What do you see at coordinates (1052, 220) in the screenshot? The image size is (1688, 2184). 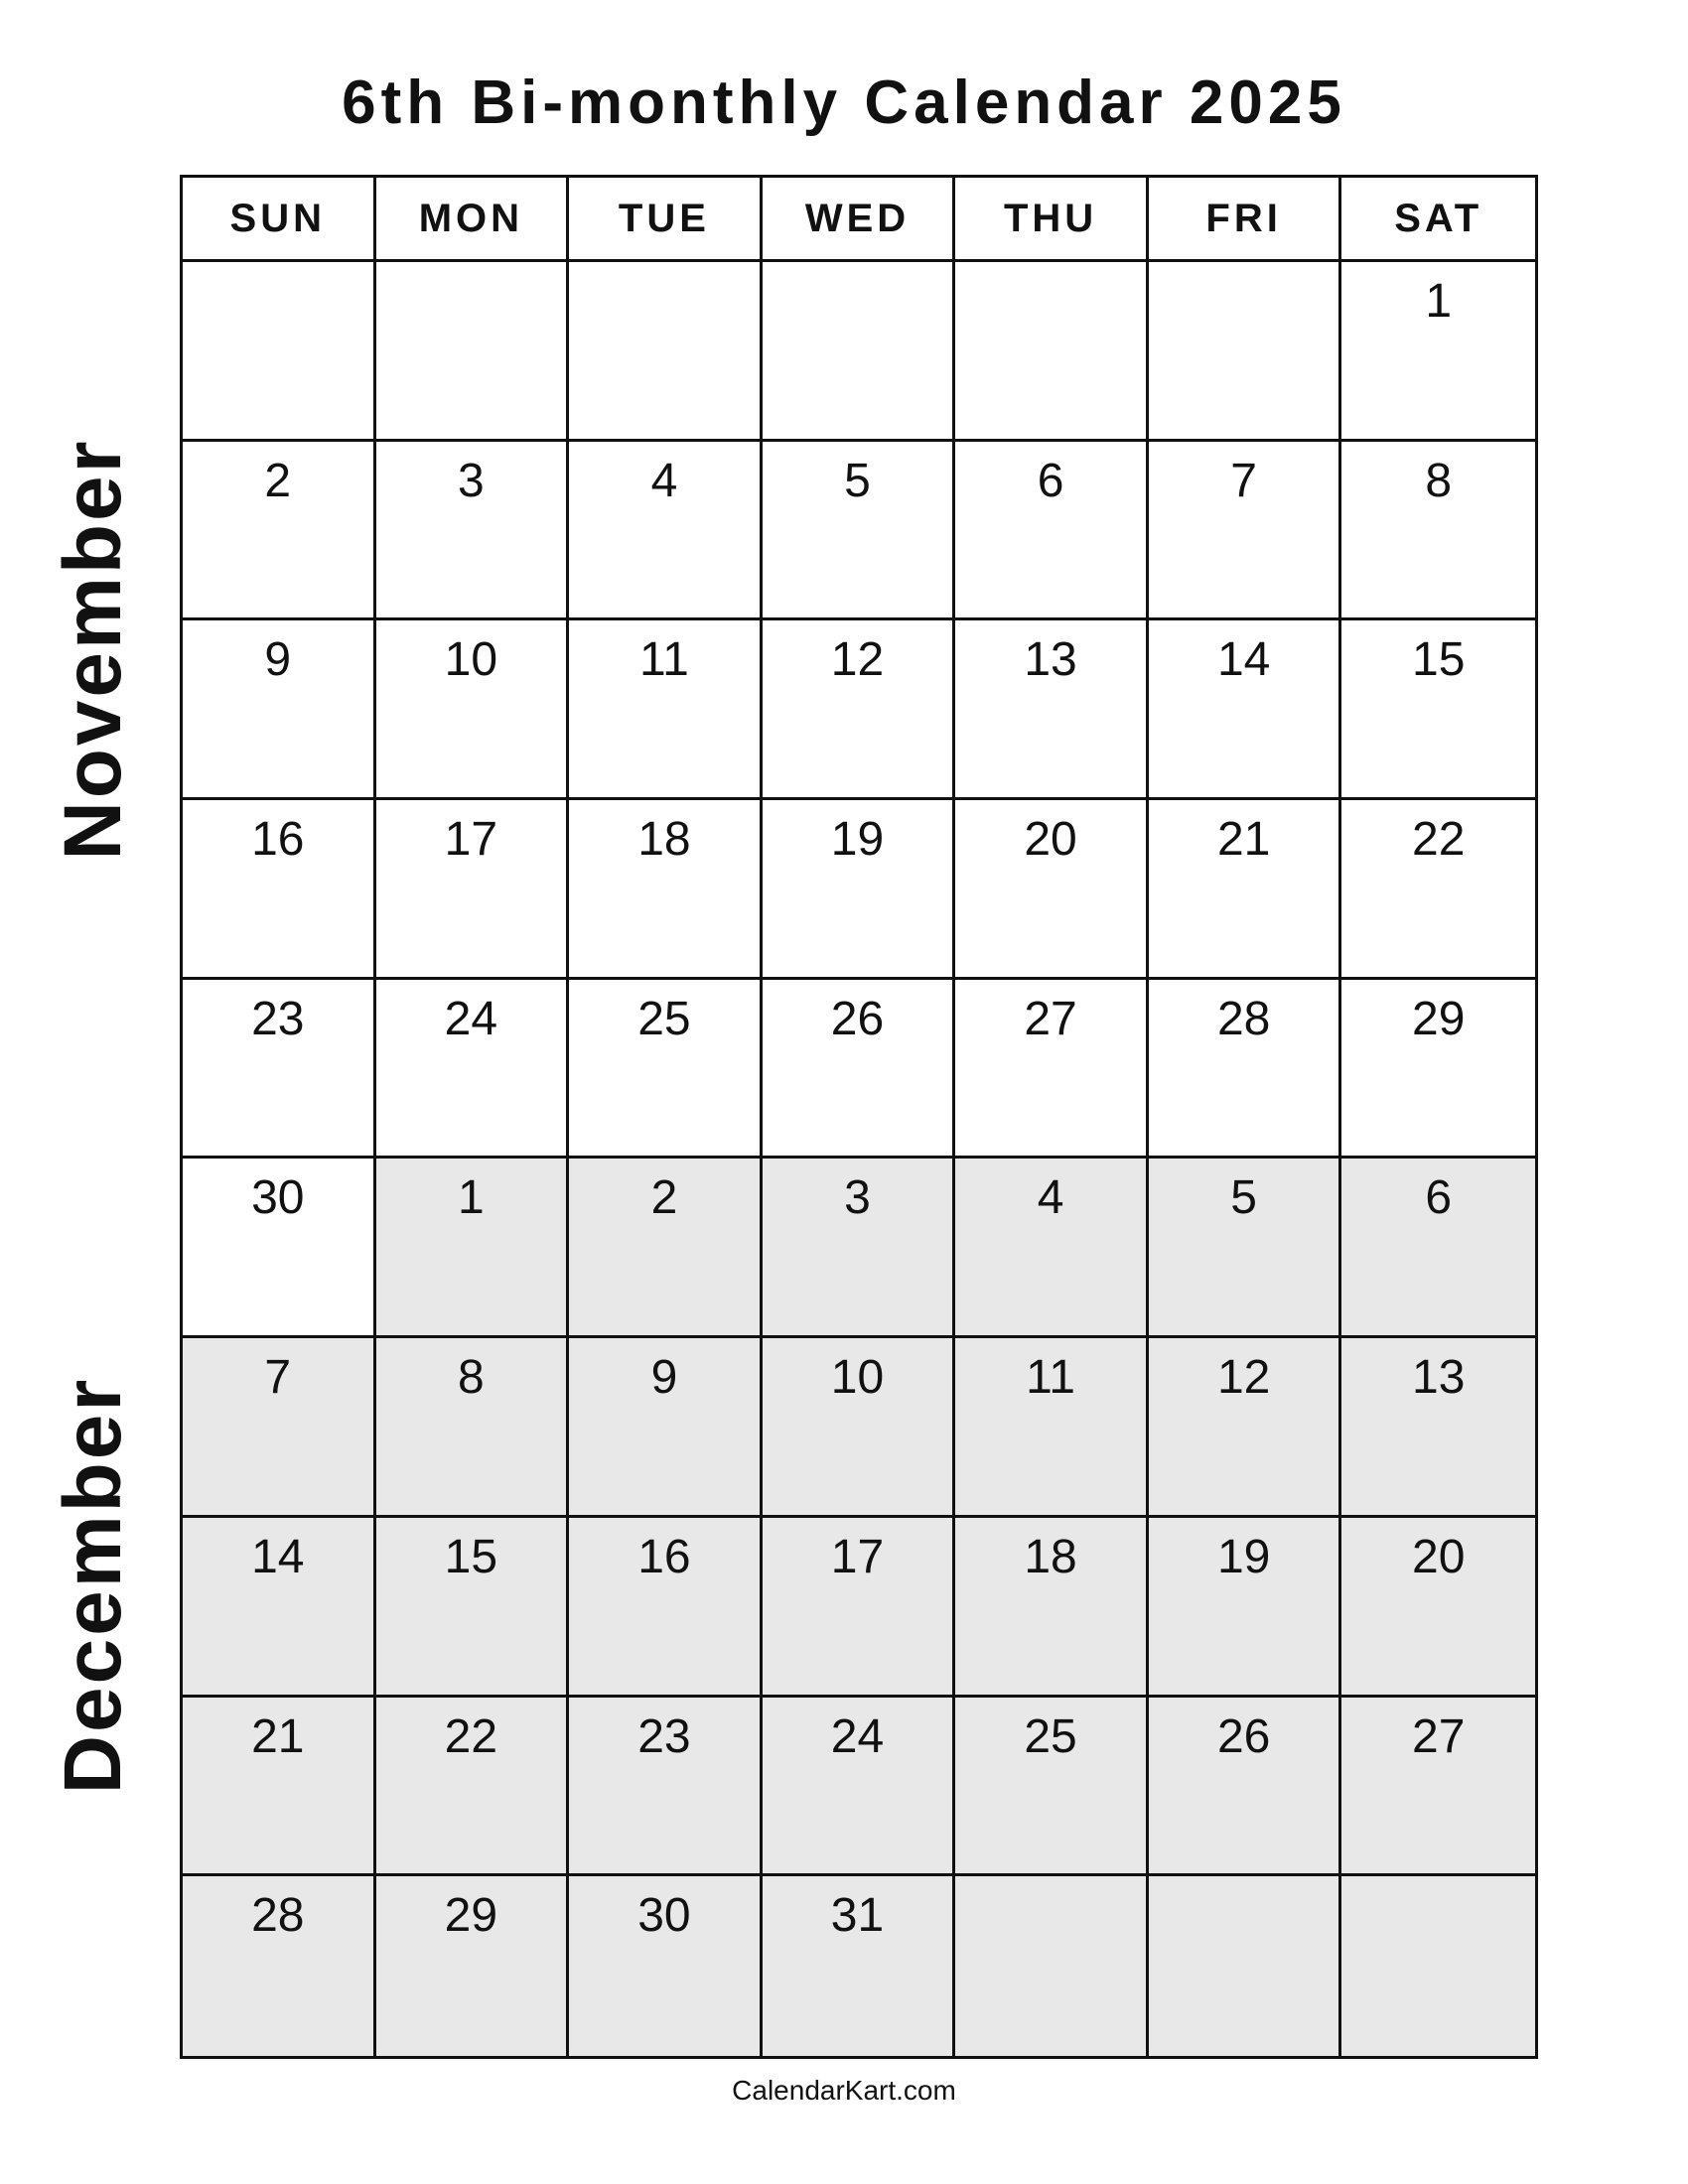 I see `weekday-header-thu: THU` at bounding box center [1052, 220].